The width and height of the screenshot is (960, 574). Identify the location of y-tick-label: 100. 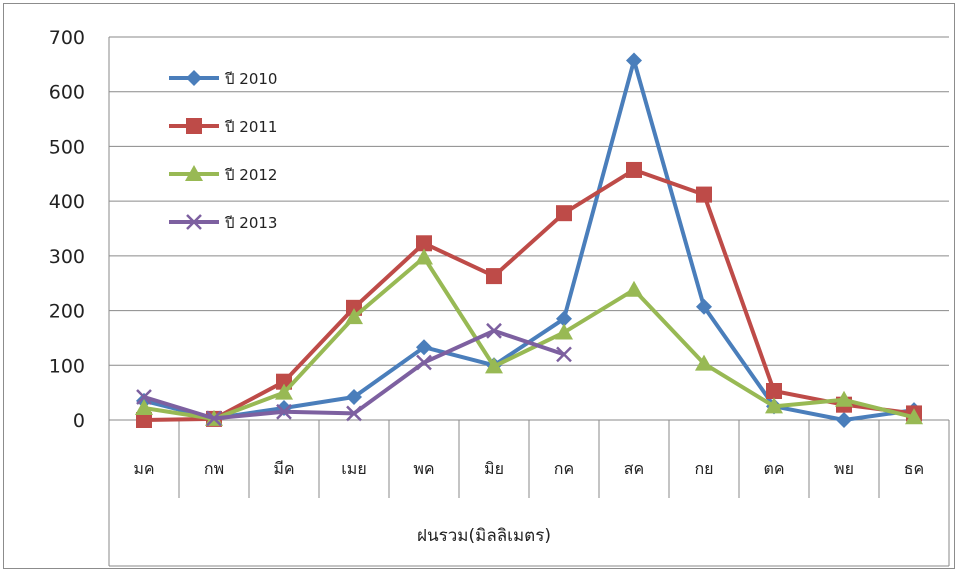
(67, 366).